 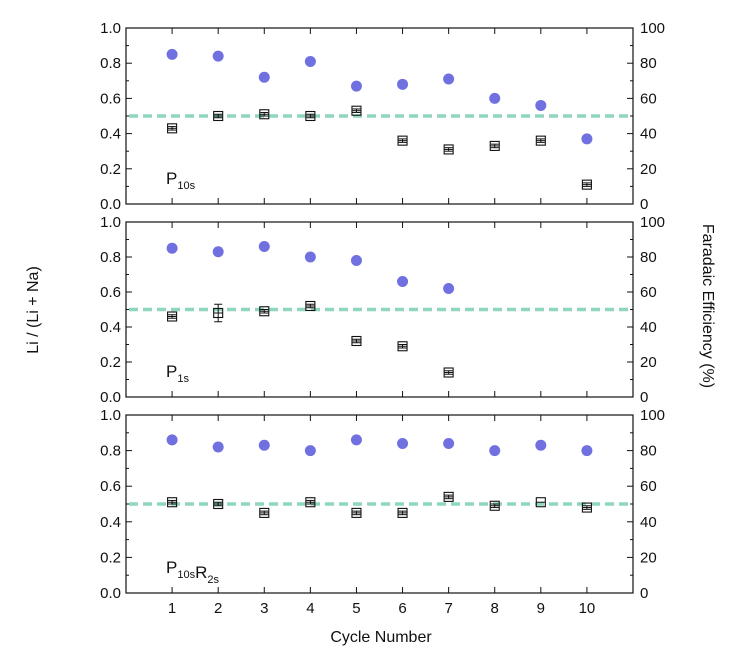 I want to click on panel-label-main: R, so click(x=201, y=572).